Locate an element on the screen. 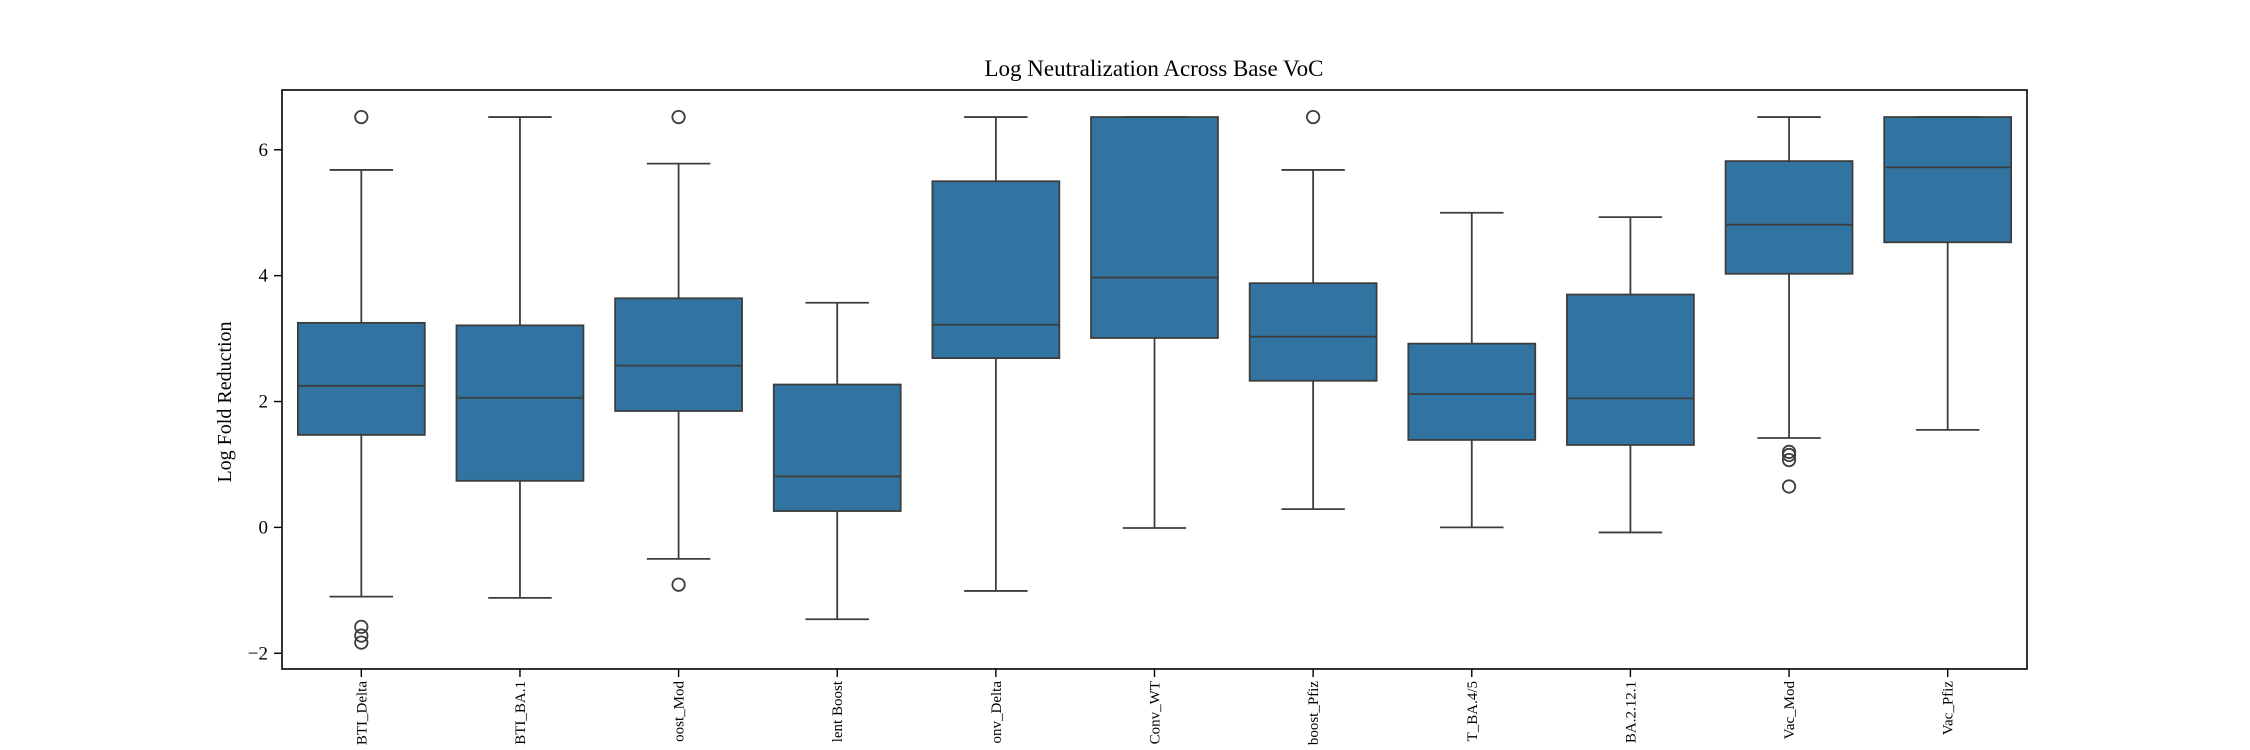 This screenshot has width=2250, height=750. y-tick-label: 0 is located at coordinates (264, 527).